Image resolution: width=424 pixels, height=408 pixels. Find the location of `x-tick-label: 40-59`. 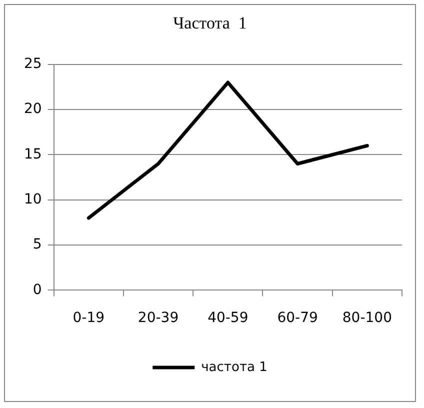

x-tick-label: 40-59 is located at coordinates (228, 318).